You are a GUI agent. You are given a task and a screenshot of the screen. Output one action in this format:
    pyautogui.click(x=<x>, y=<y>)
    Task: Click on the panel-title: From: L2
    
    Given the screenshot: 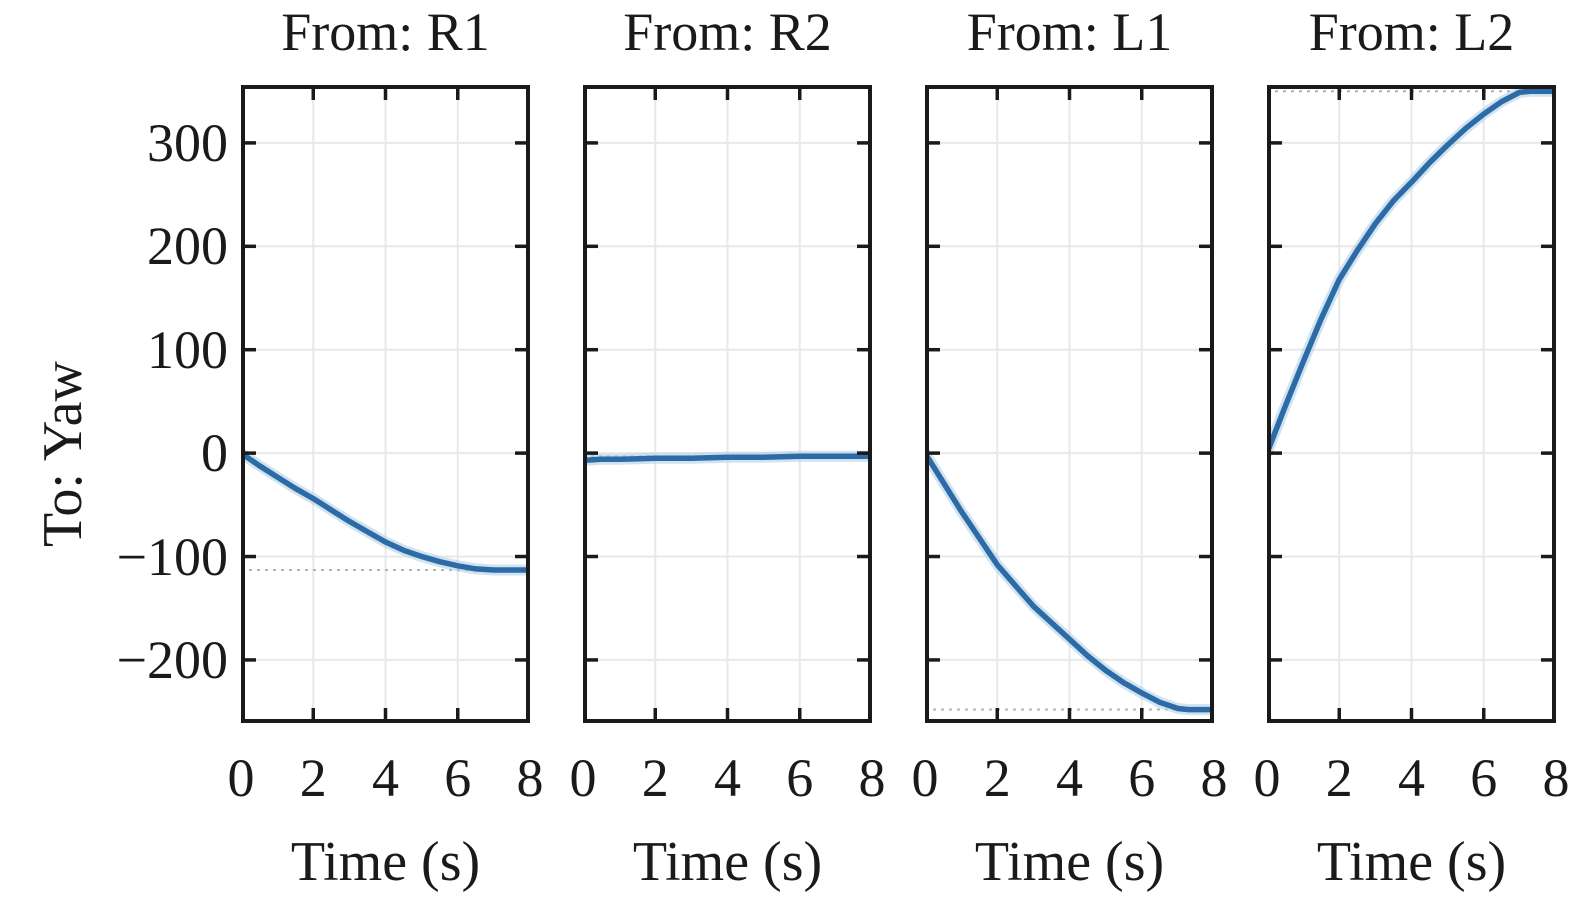 What is the action you would take?
    pyautogui.click(x=1411, y=32)
    